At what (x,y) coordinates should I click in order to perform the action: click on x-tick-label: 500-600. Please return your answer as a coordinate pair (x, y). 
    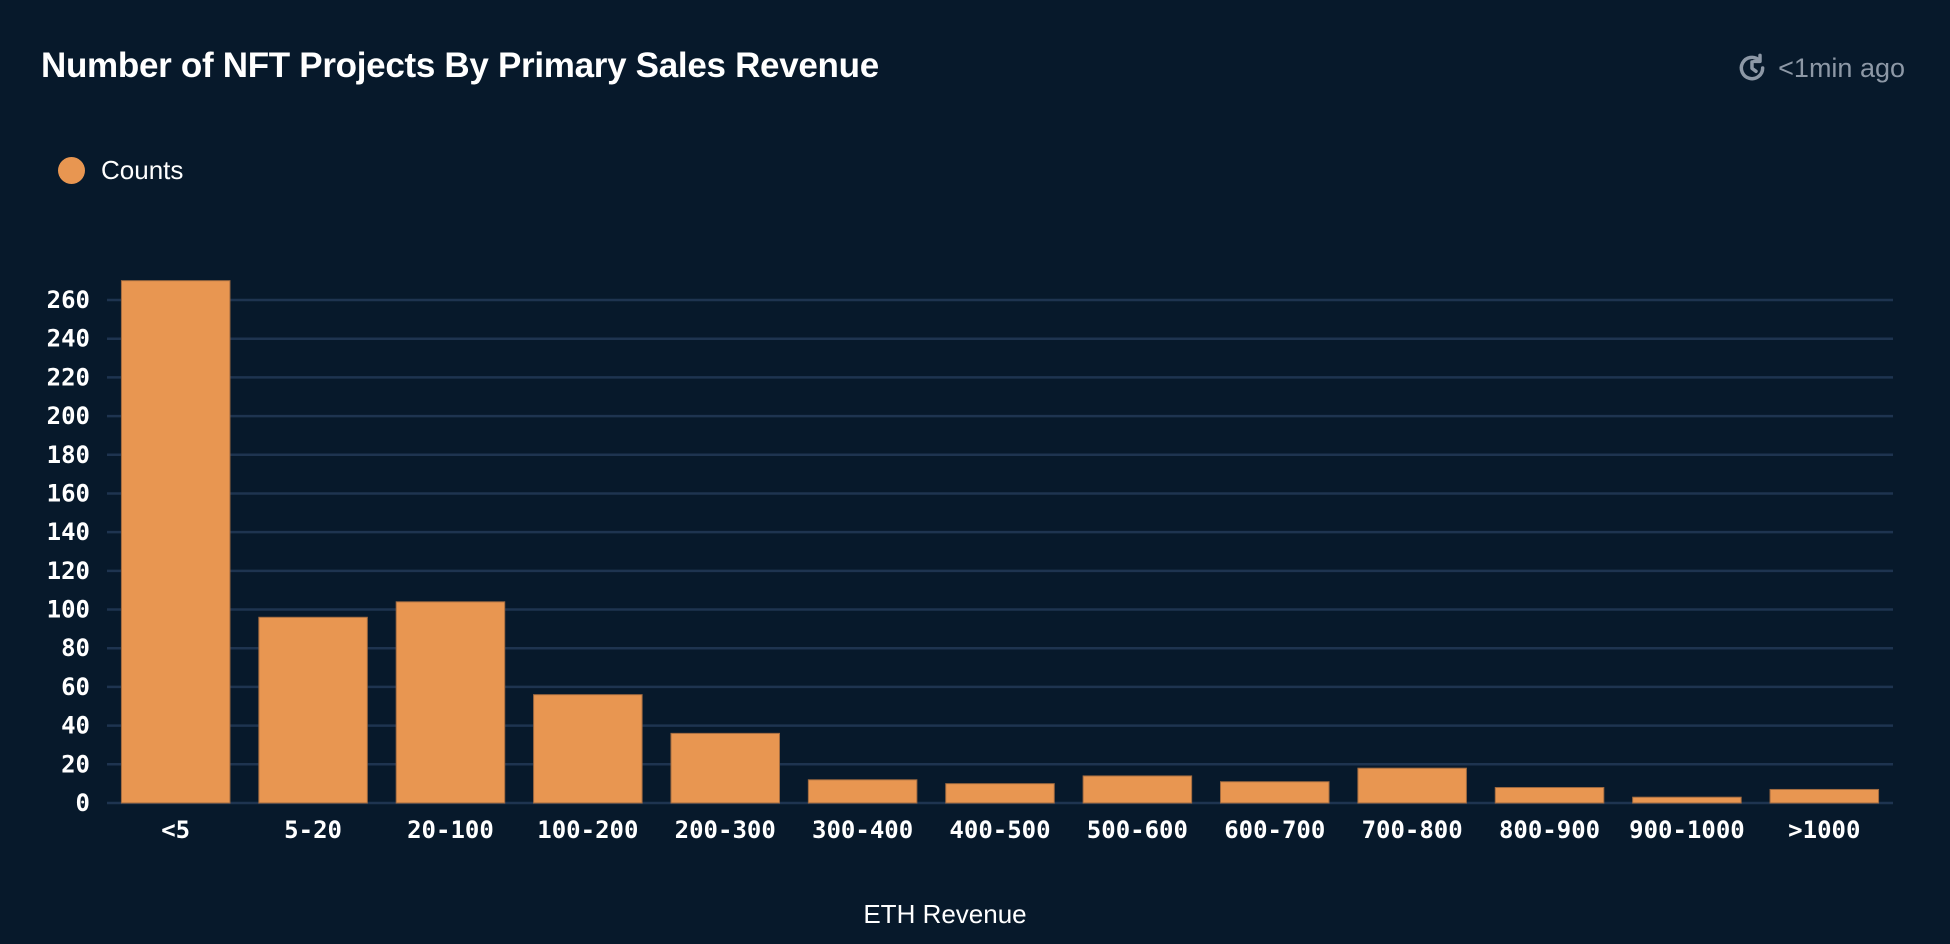
    Looking at the image, I should click on (1137, 830).